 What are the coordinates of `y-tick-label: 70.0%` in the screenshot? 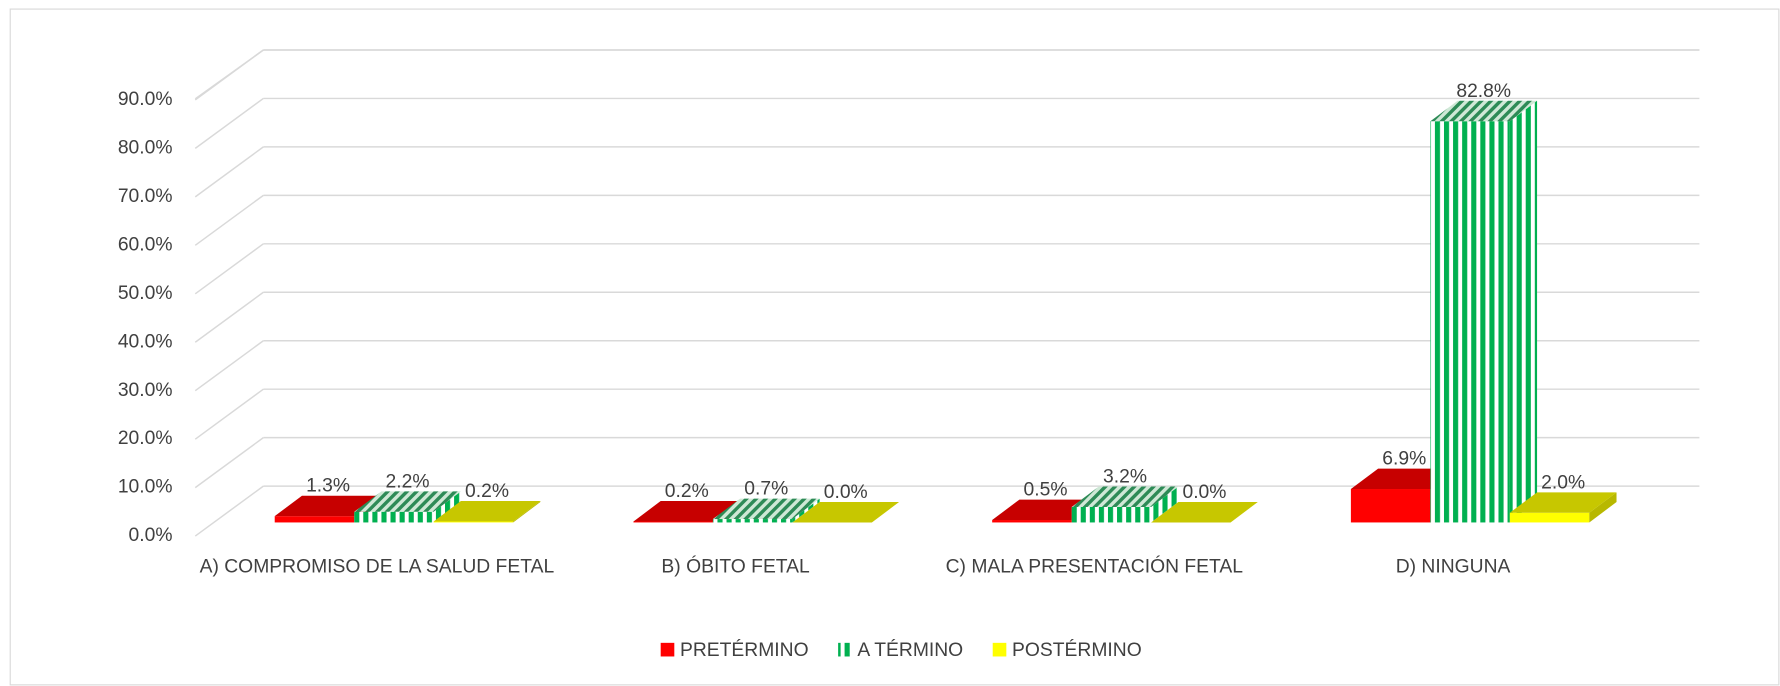 It's located at (145, 196).